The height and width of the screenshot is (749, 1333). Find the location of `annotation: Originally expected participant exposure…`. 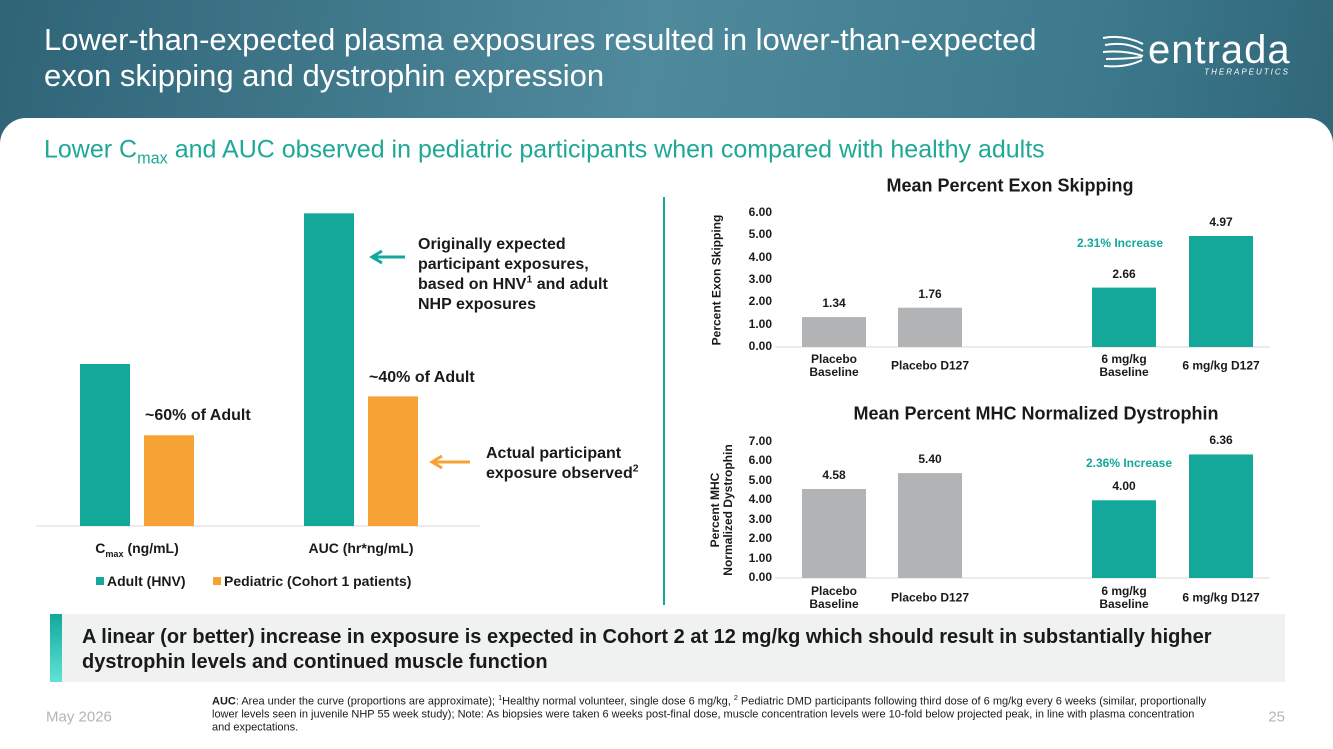

annotation: Originally expected participant exposure… is located at coordinates (525, 275).